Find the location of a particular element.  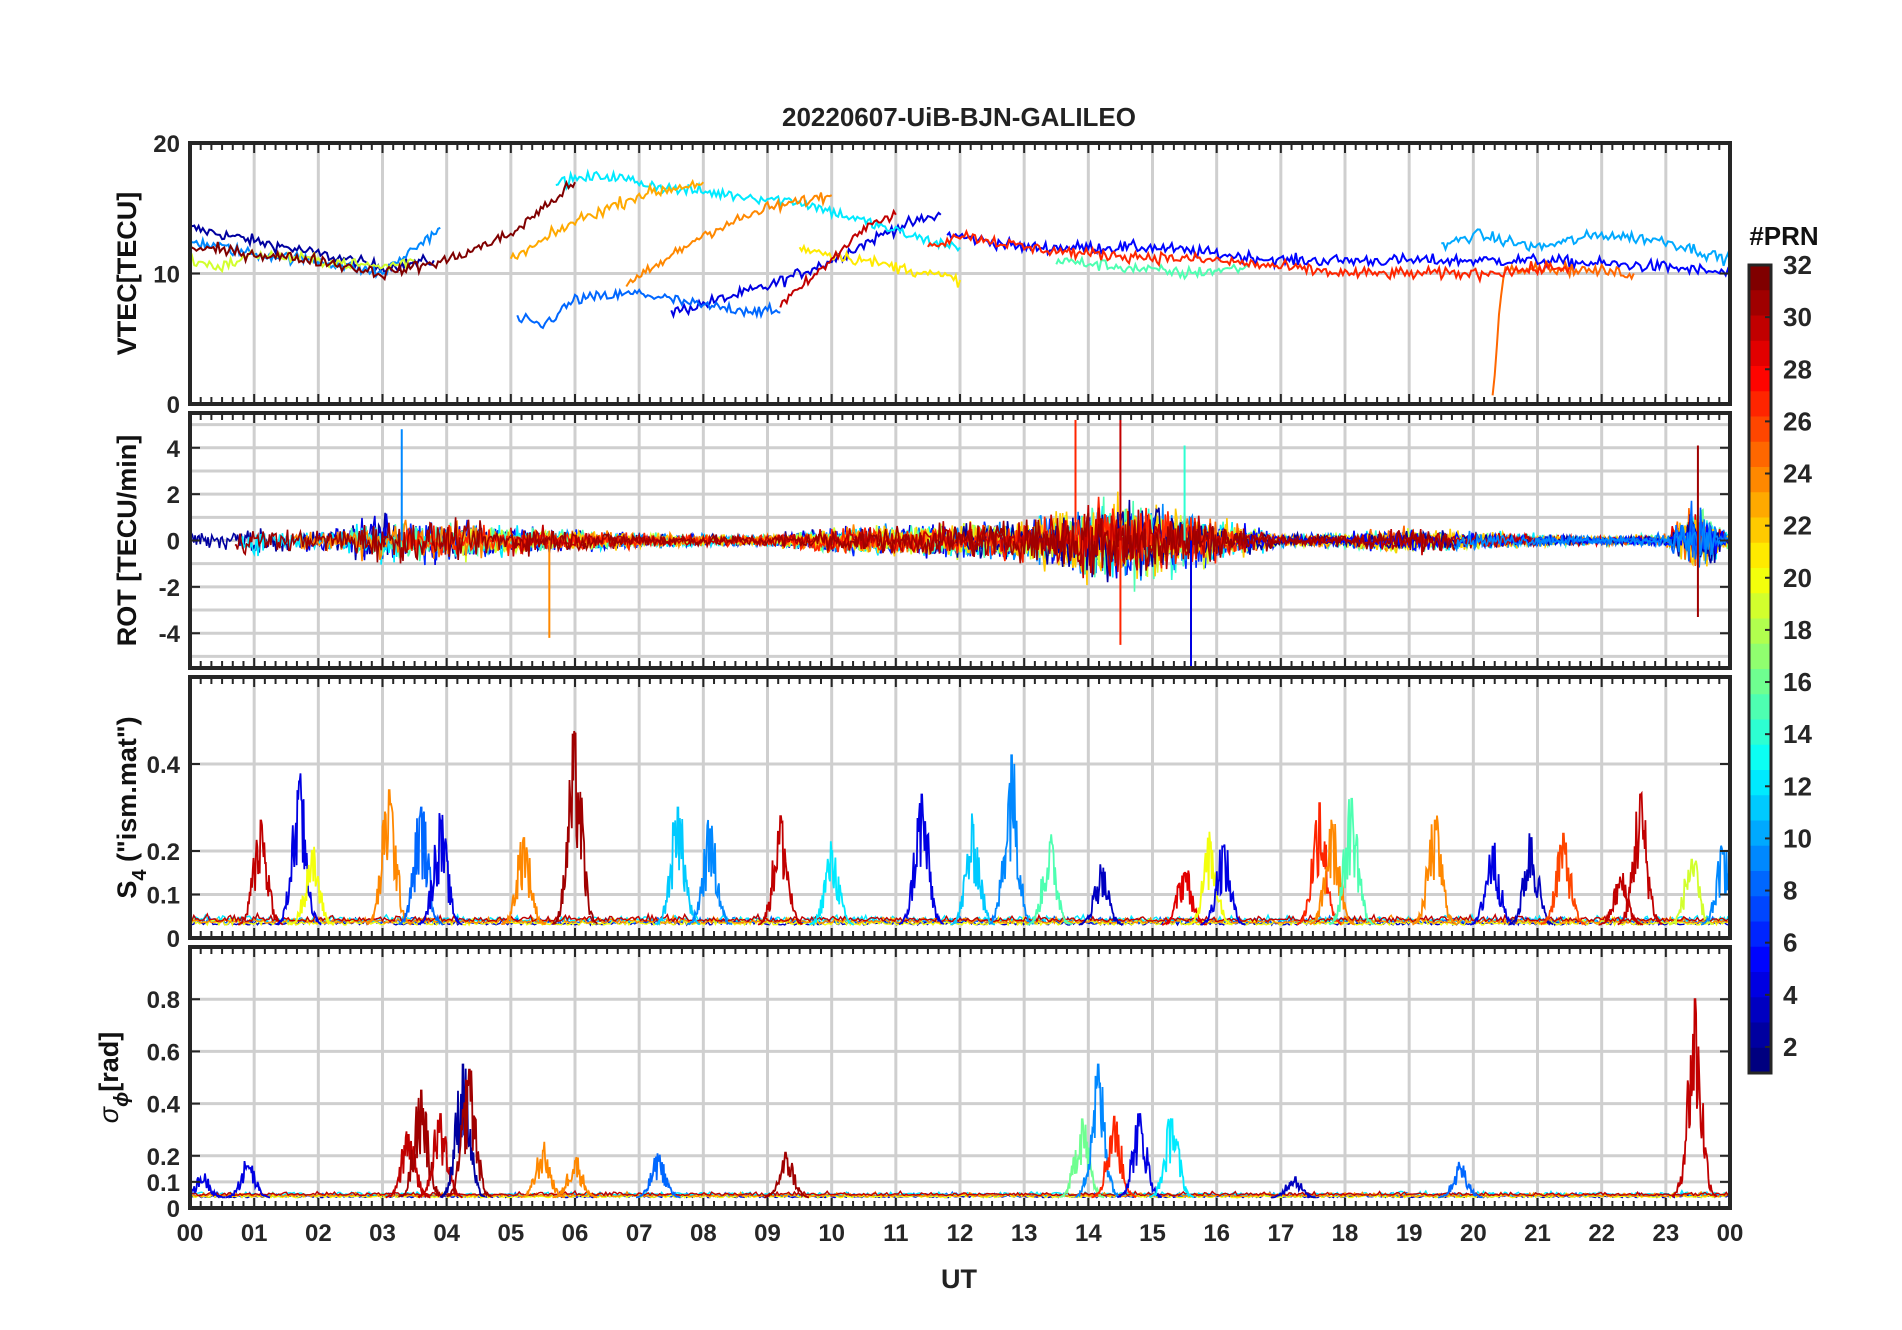

x-tick-label: 20 is located at coordinates (1473, 1233).